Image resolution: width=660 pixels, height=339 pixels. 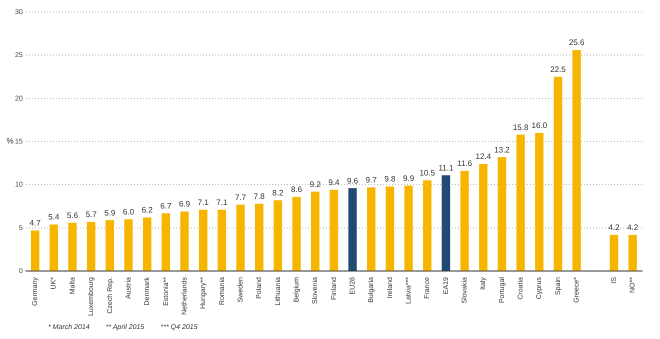 I want to click on data-label: 6.9, so click(x=184, y=204).